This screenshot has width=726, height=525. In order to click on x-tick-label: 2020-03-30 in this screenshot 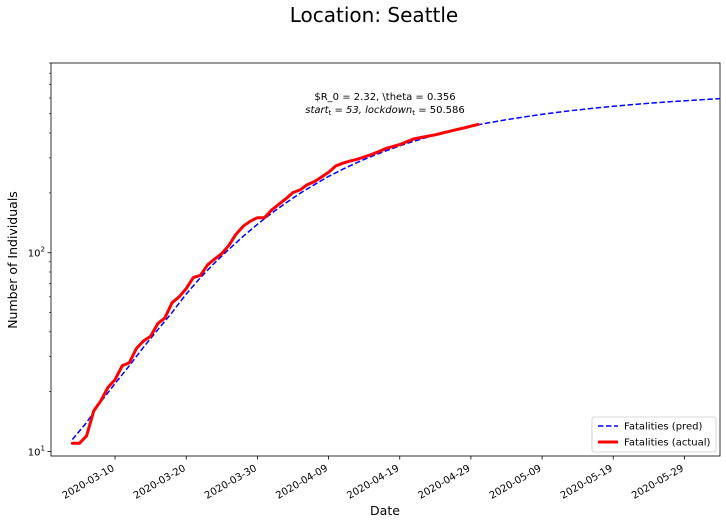, I will do `click(231, 482)`.